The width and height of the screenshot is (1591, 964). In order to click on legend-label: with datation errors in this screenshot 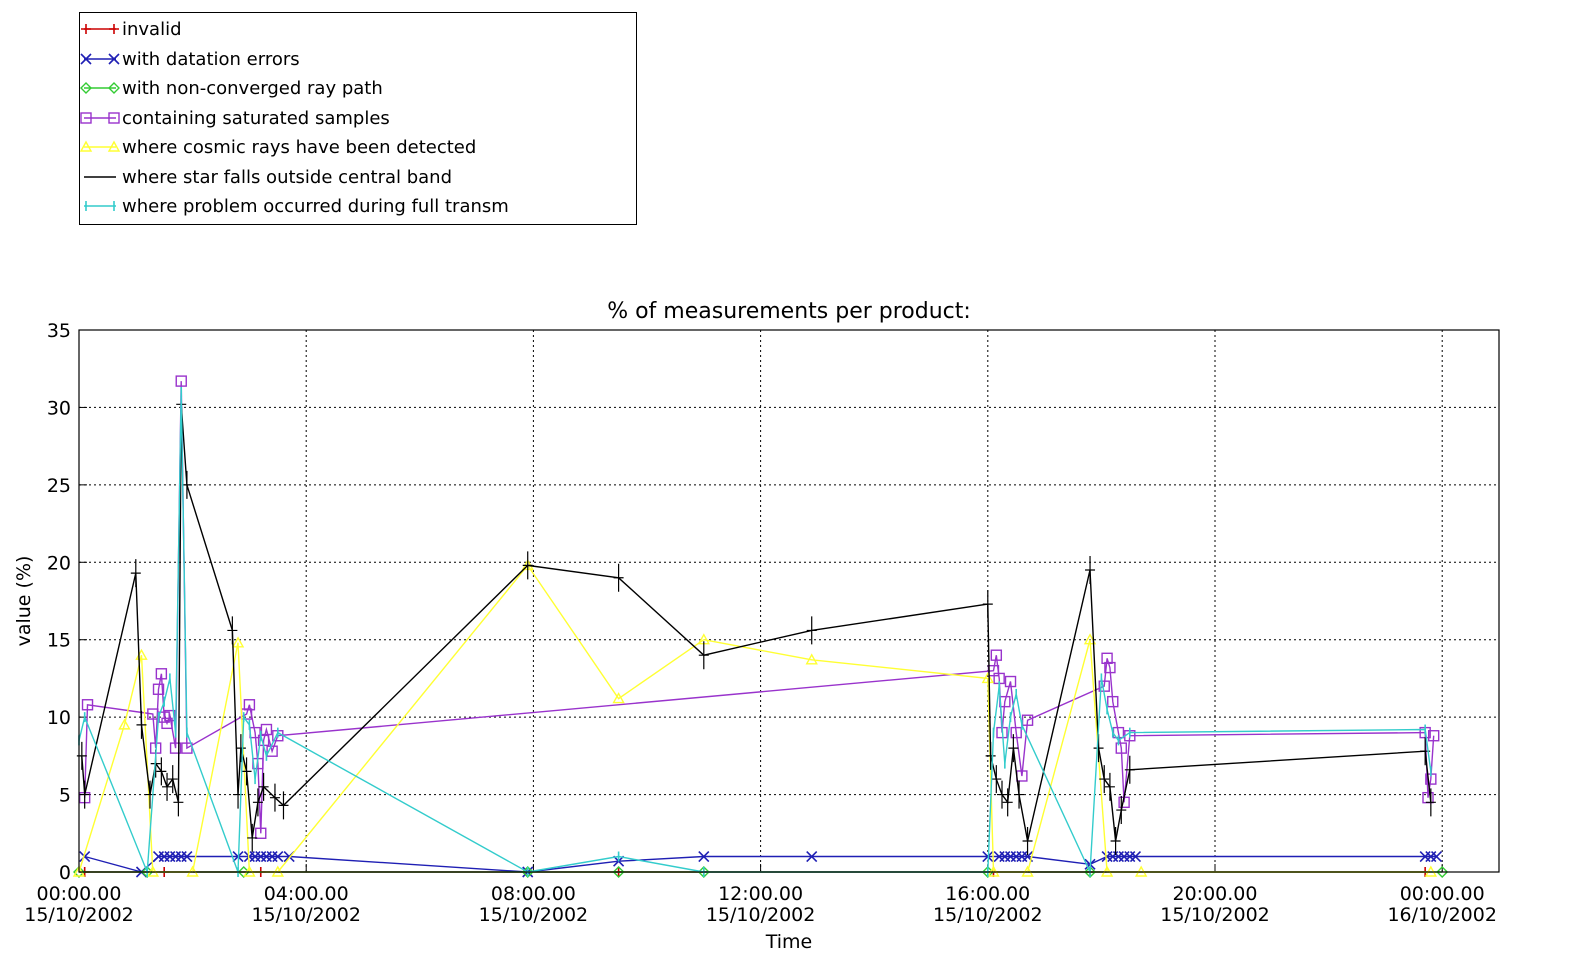, I will do `click(211, 59)`.